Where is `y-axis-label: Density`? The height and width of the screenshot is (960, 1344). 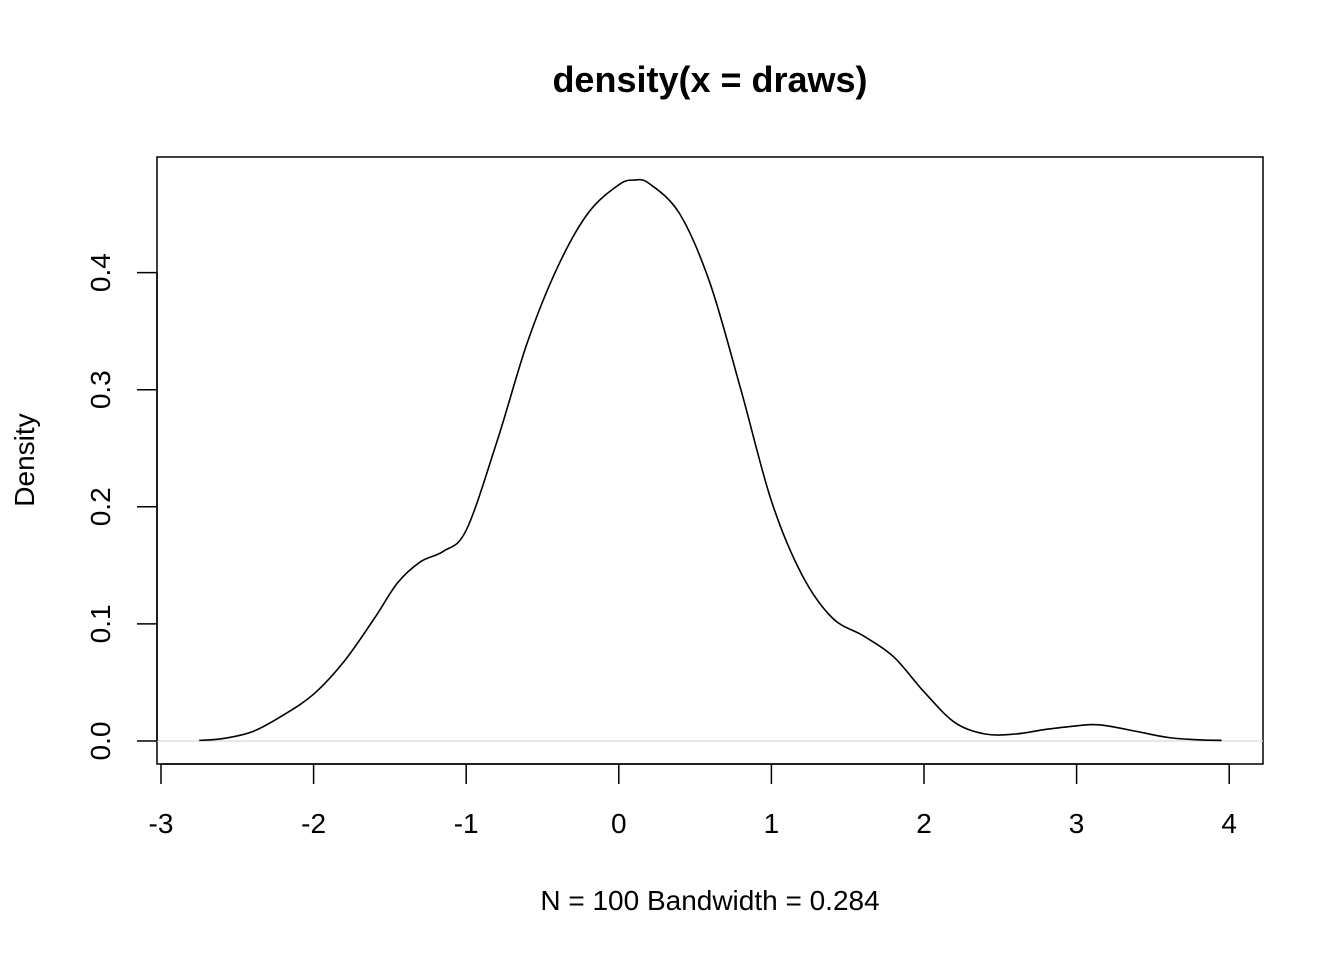
y-axis-label: Density is located at coordinates (24, 459).